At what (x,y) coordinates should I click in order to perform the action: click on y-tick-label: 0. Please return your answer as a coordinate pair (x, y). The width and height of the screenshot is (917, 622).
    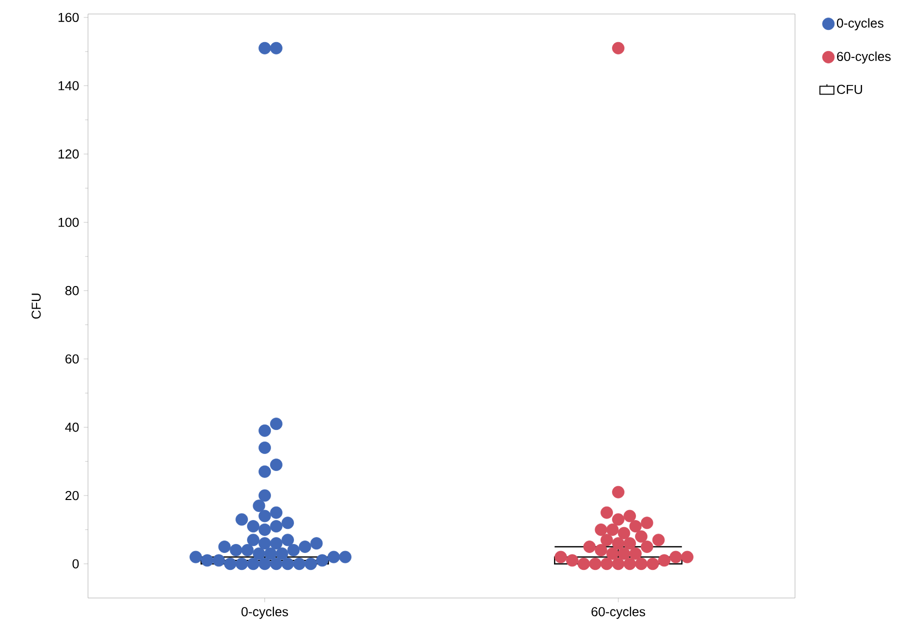
    Looking at the image, I should click on (75, 563).